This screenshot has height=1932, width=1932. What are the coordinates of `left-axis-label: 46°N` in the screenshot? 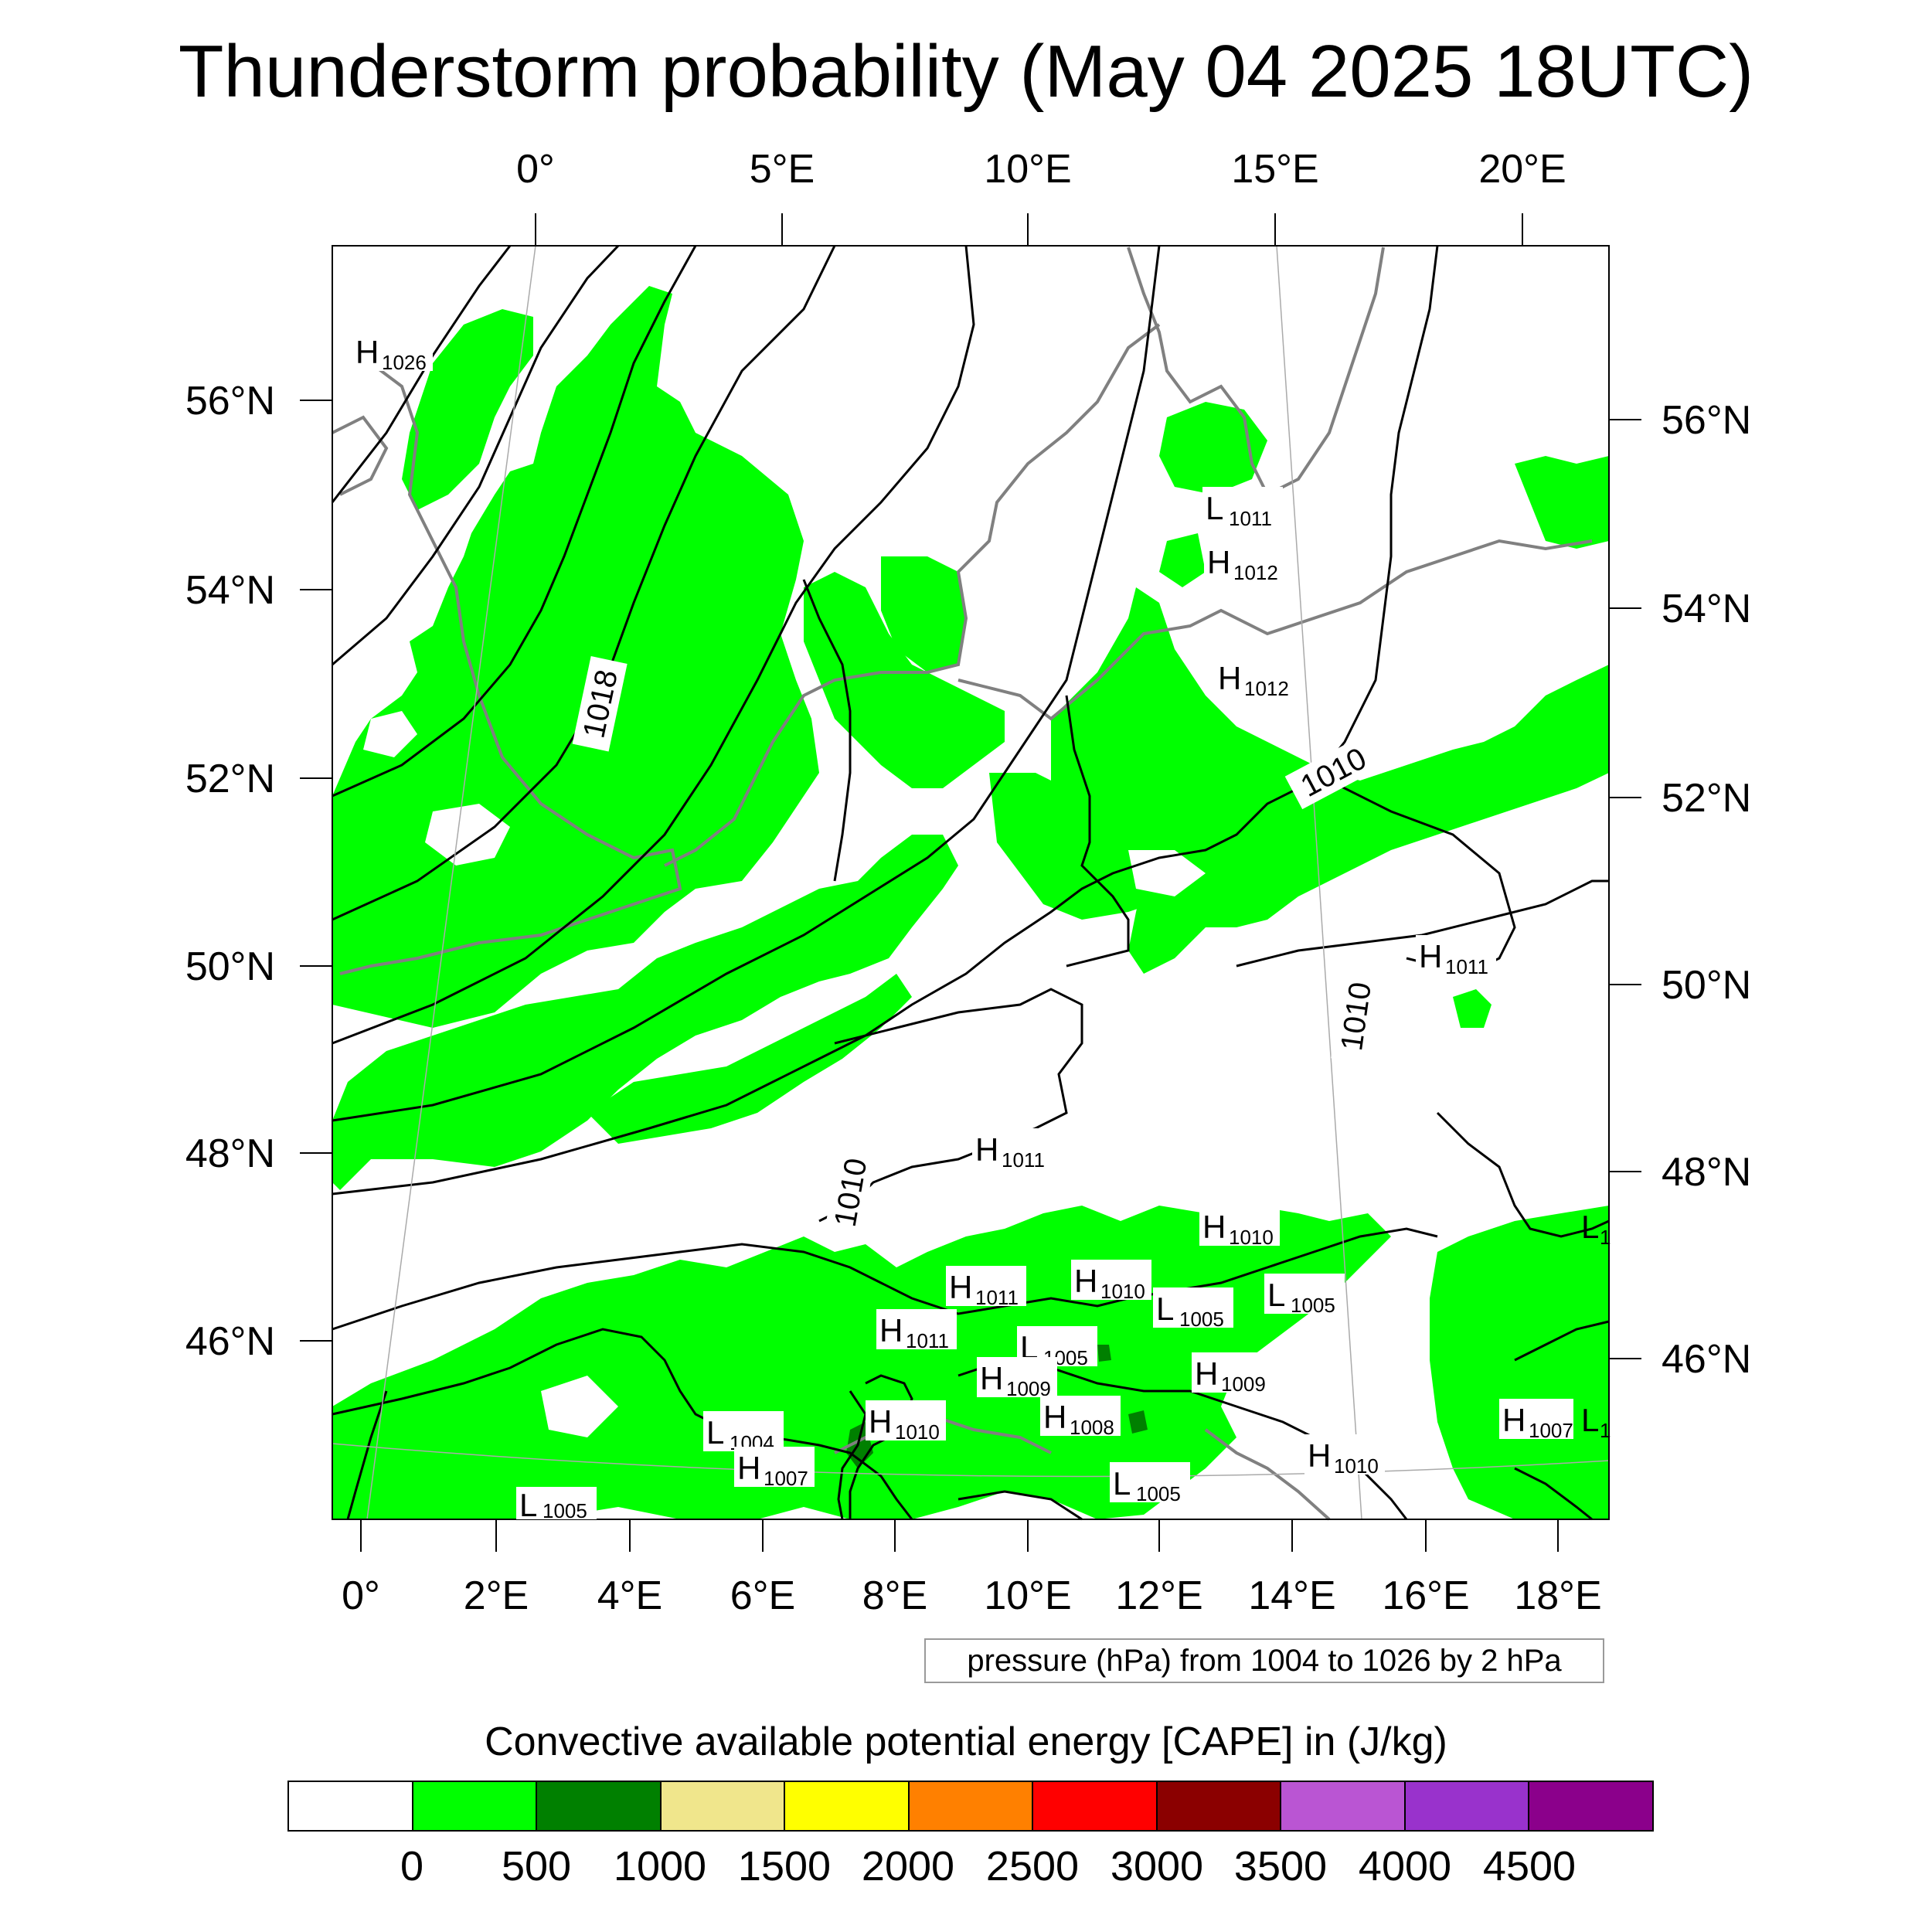 It's located at (230, 1341).